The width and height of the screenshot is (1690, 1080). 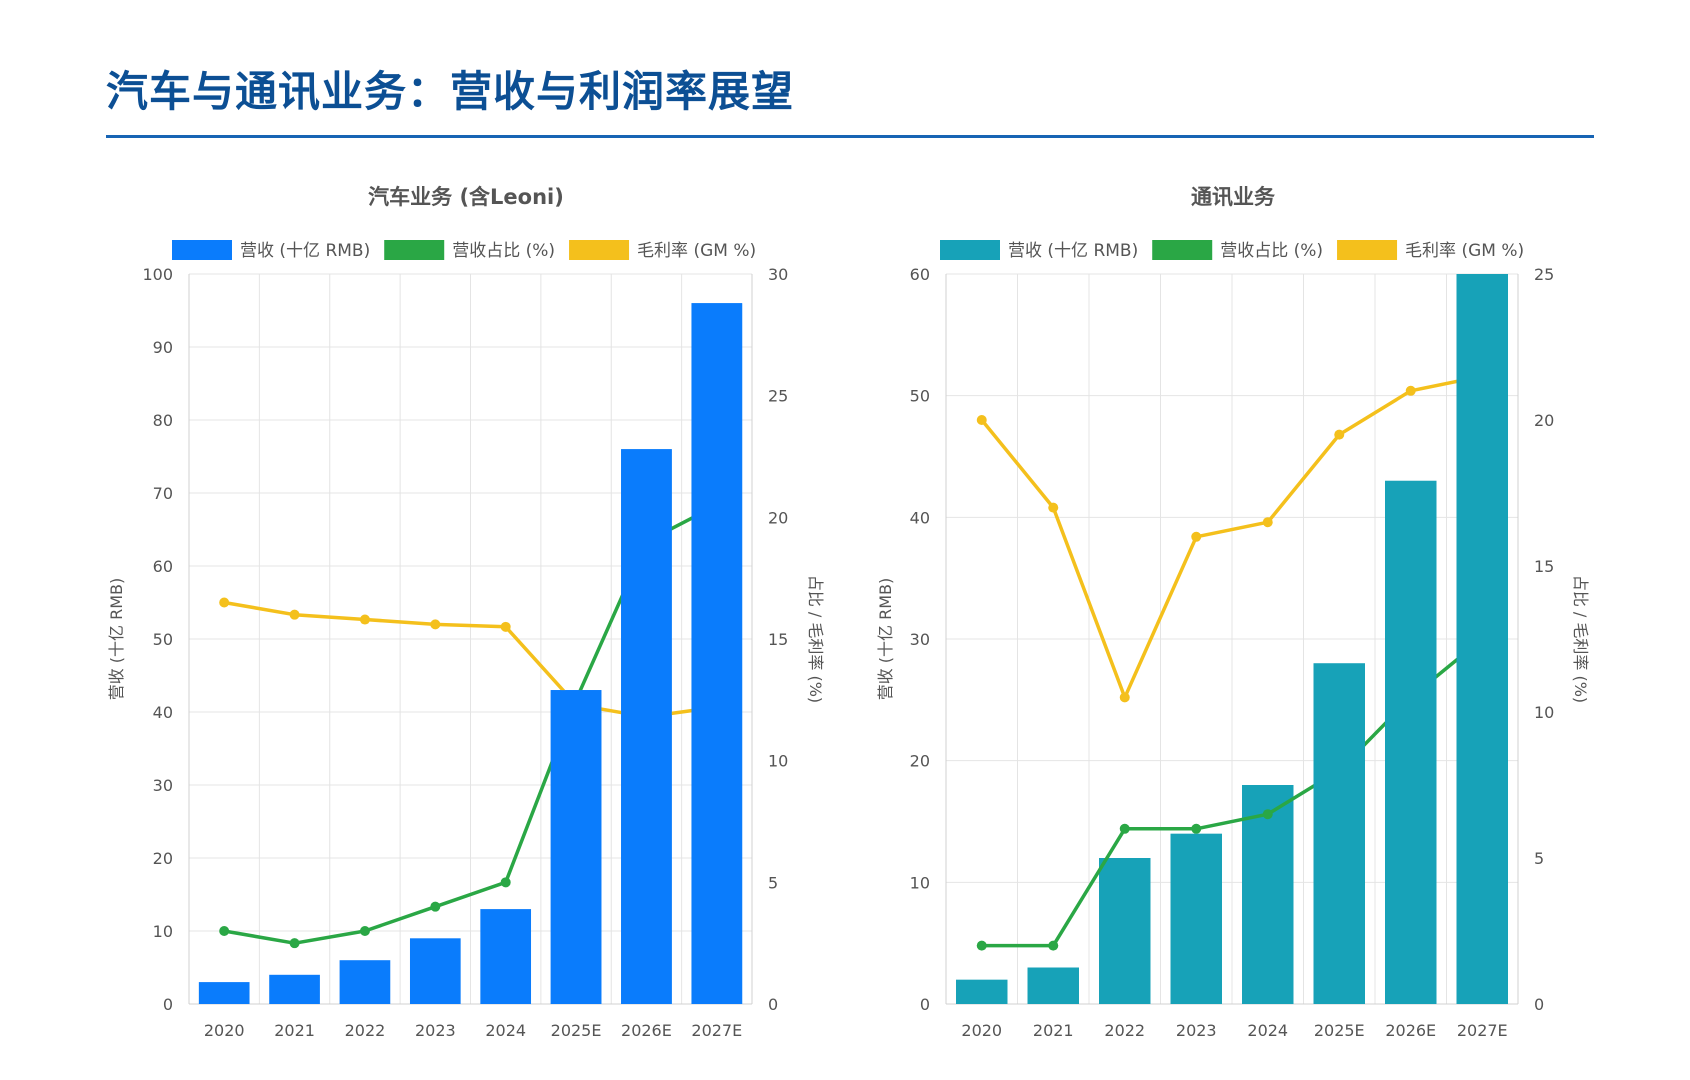 What do you see at coordinates (1580, 639) in the screenshot?
I see `comm-y2label: 占比 / 毛利率 (%)` at bounding box center [1580, 639].